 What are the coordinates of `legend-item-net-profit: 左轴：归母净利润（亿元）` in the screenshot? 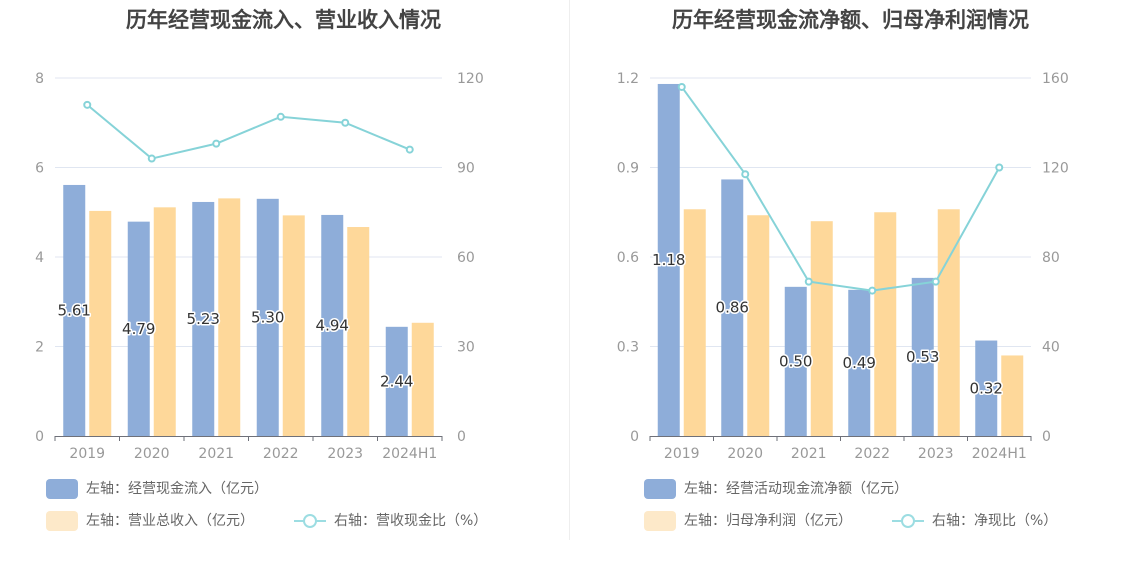 It's located at (748, 521).